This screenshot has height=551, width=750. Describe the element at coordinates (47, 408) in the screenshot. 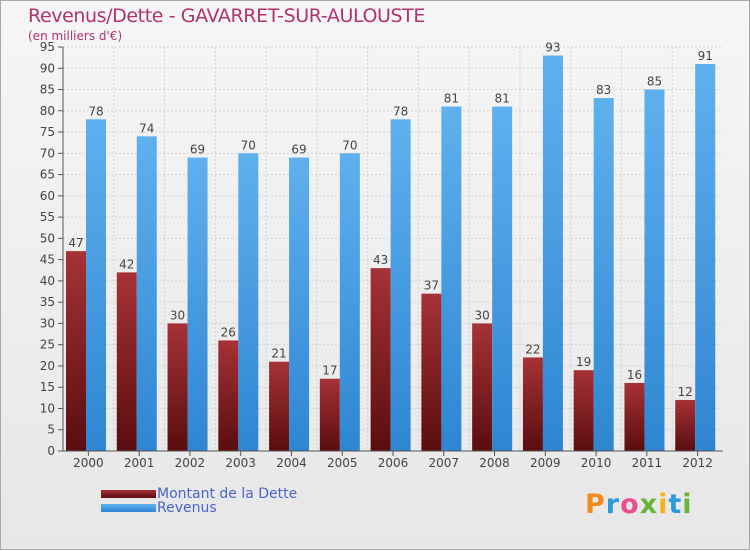

I see `y-tick-label: 10` at that location.